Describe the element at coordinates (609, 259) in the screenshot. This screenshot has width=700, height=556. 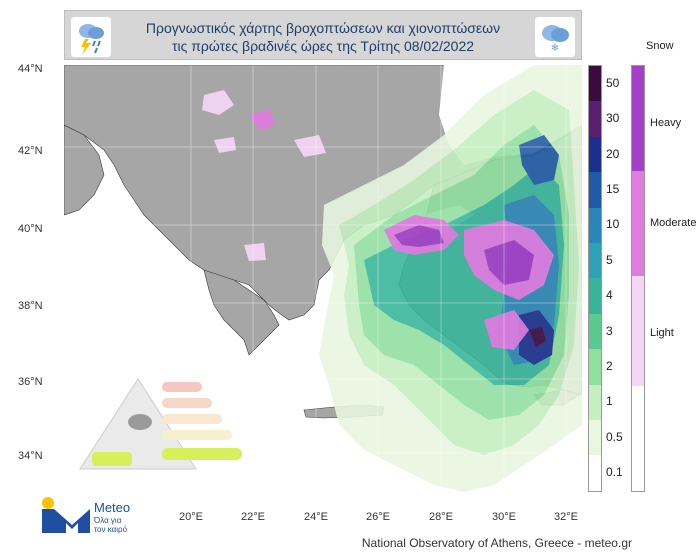
I see `rain-colorbar-tick: 5` at that location.